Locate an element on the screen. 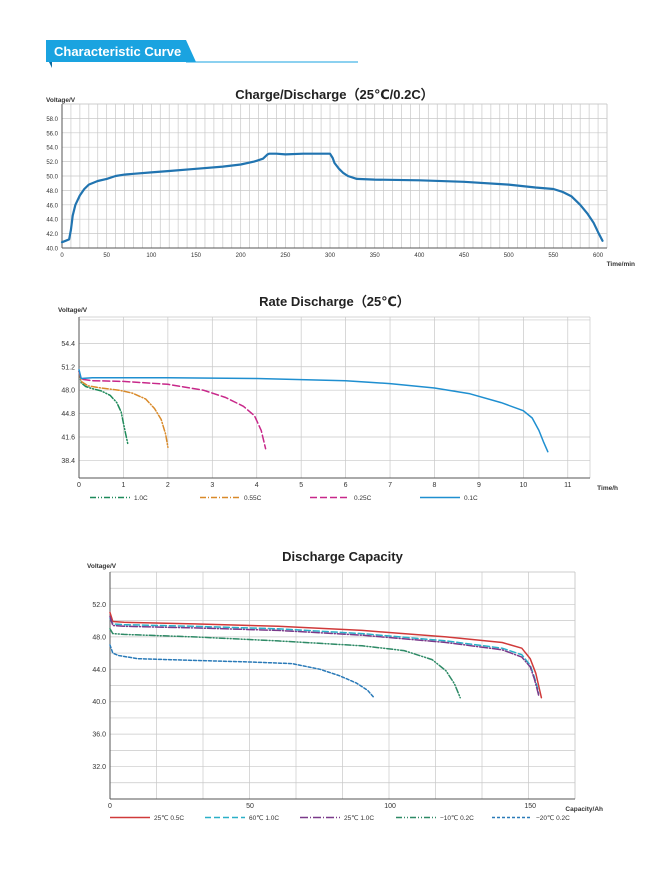 The width and height of the screenshot is (650, 883). y-tick-label: 41.6 is located at coordinates (68, 438).